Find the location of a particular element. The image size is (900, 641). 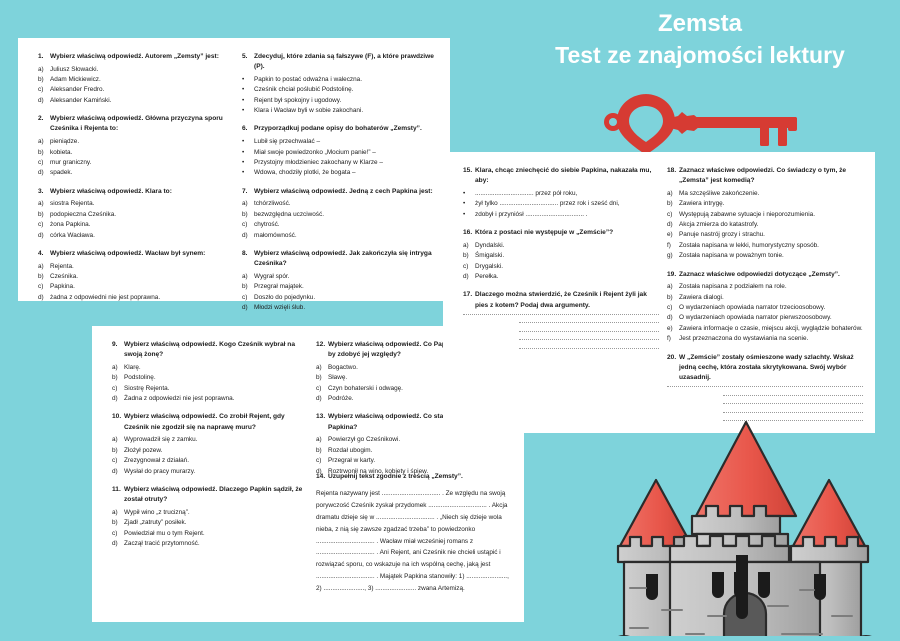

answer-option: b) Przegrał majątek. is located at coordinates (340, 287).